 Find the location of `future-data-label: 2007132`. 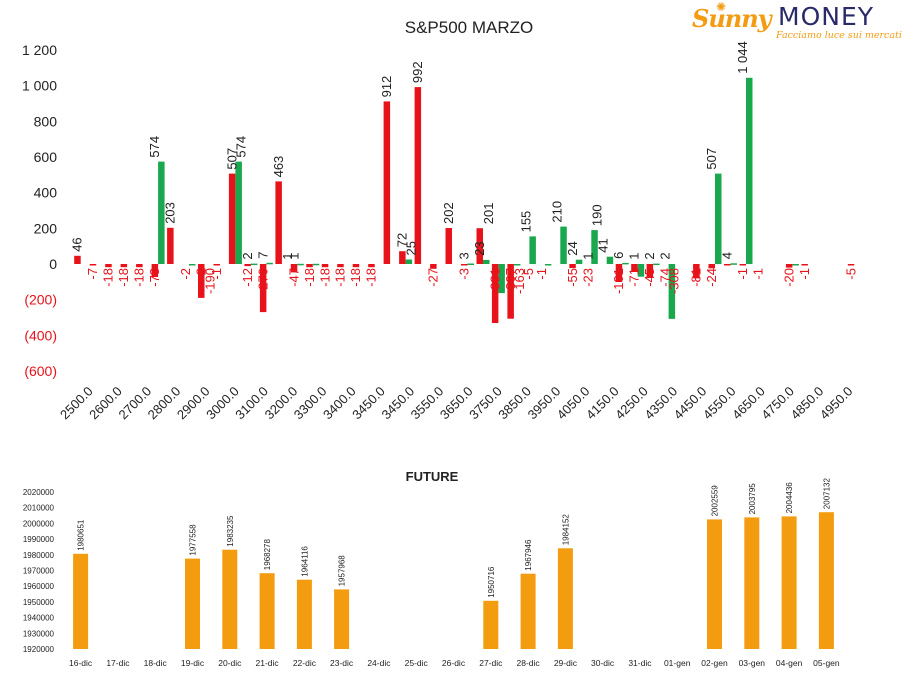

future-data-label: 2007132 is located at coordinates (826, 494).